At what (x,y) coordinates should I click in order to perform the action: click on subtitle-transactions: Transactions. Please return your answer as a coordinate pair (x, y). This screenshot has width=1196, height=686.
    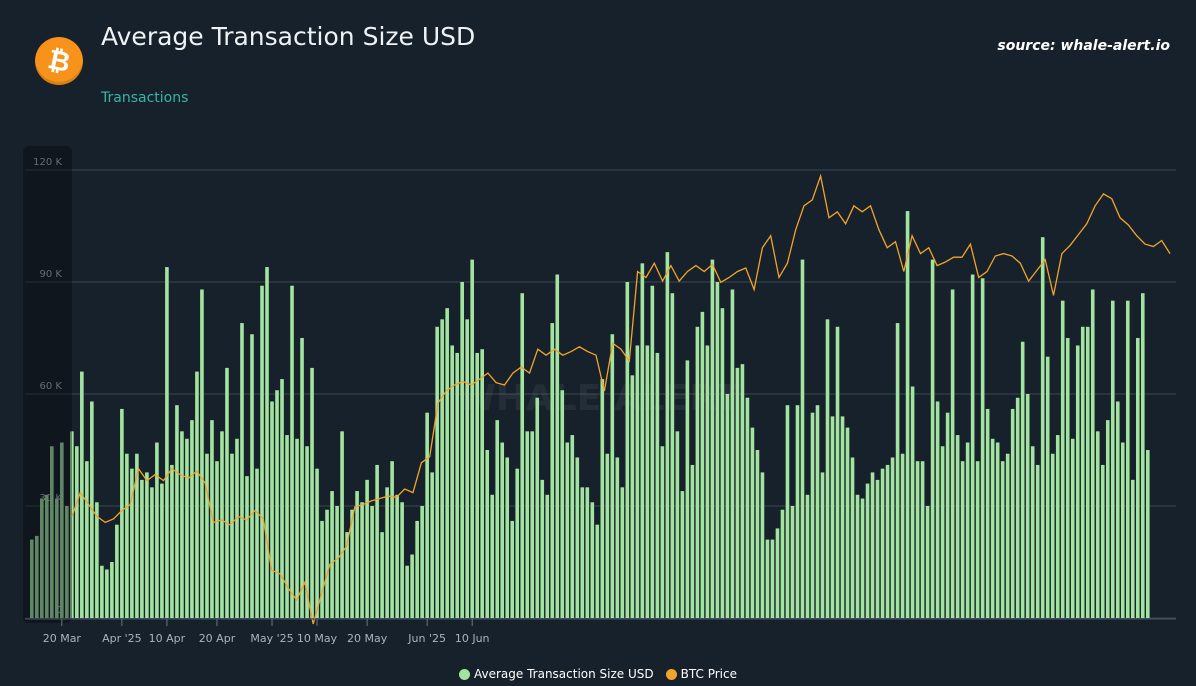
    Looking at the image, I should click on (145, 98).